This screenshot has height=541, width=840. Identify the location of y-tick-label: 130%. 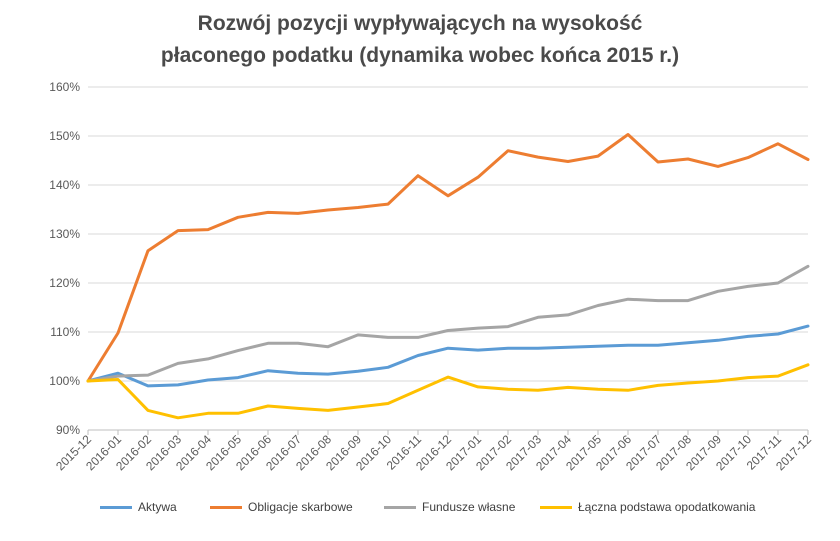
(64, 234).